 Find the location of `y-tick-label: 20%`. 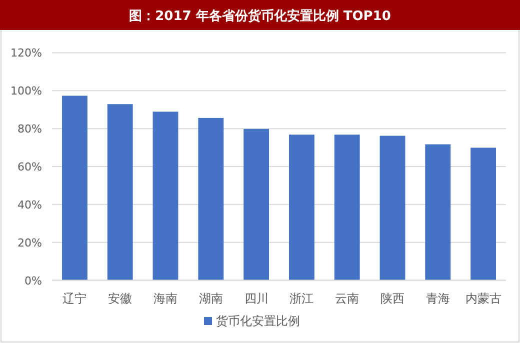

y-tick-label: 20% is located at coordinates (30, 243).